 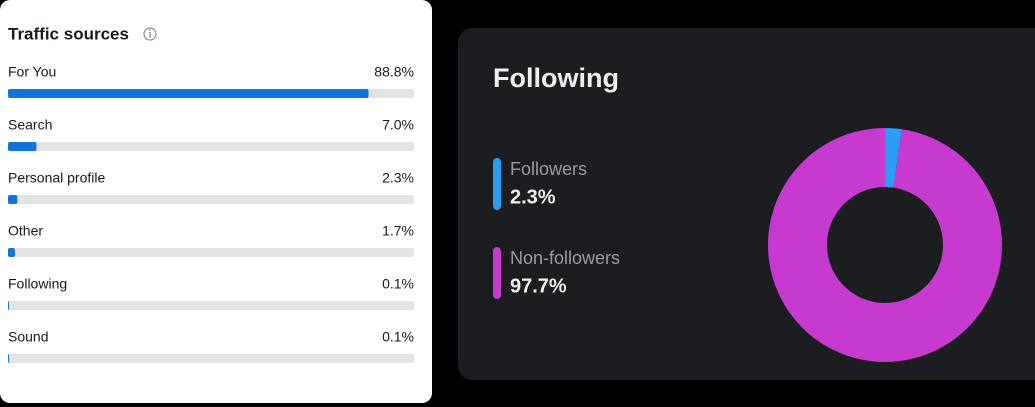 What do you see at coordinates (533, 197) in the screenshot?
I see `legend-value: 2.3%` at bounding box center [533, 197].